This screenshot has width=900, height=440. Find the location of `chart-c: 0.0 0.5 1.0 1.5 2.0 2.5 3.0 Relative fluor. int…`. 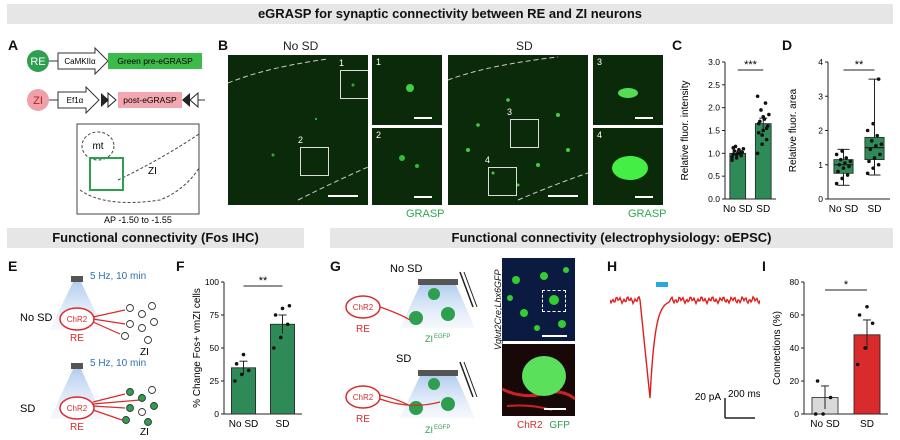

chart-c: 0.0 0.5 1.0 1.5 2.0 2.5 3.0 Relative fluor. int… is located at coordinates (728, 136).